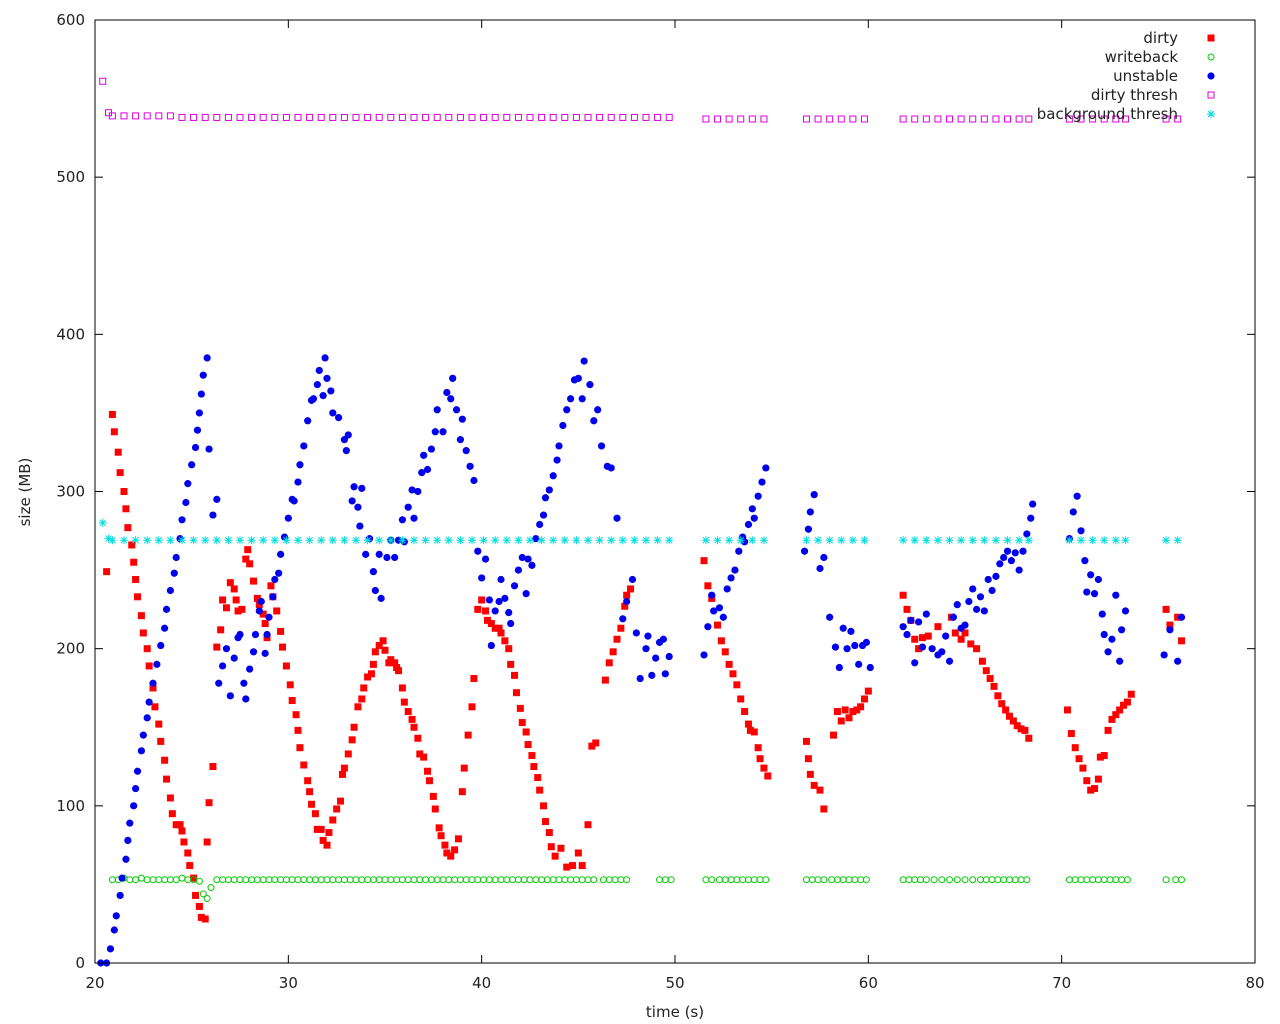  I want to click on y-tick-label: 200, so click(70, 649).